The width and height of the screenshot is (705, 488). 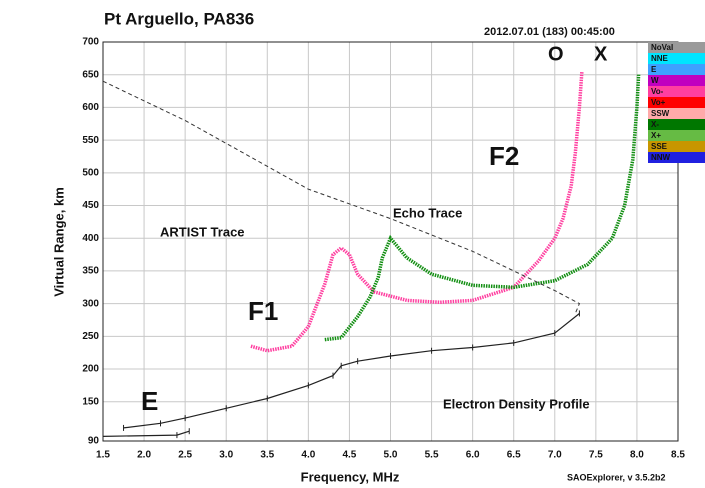 What do you see at coordinates (90, 107) in the screenshot?
I see `y-tick-label: 600` at bounding box center [90, 107].